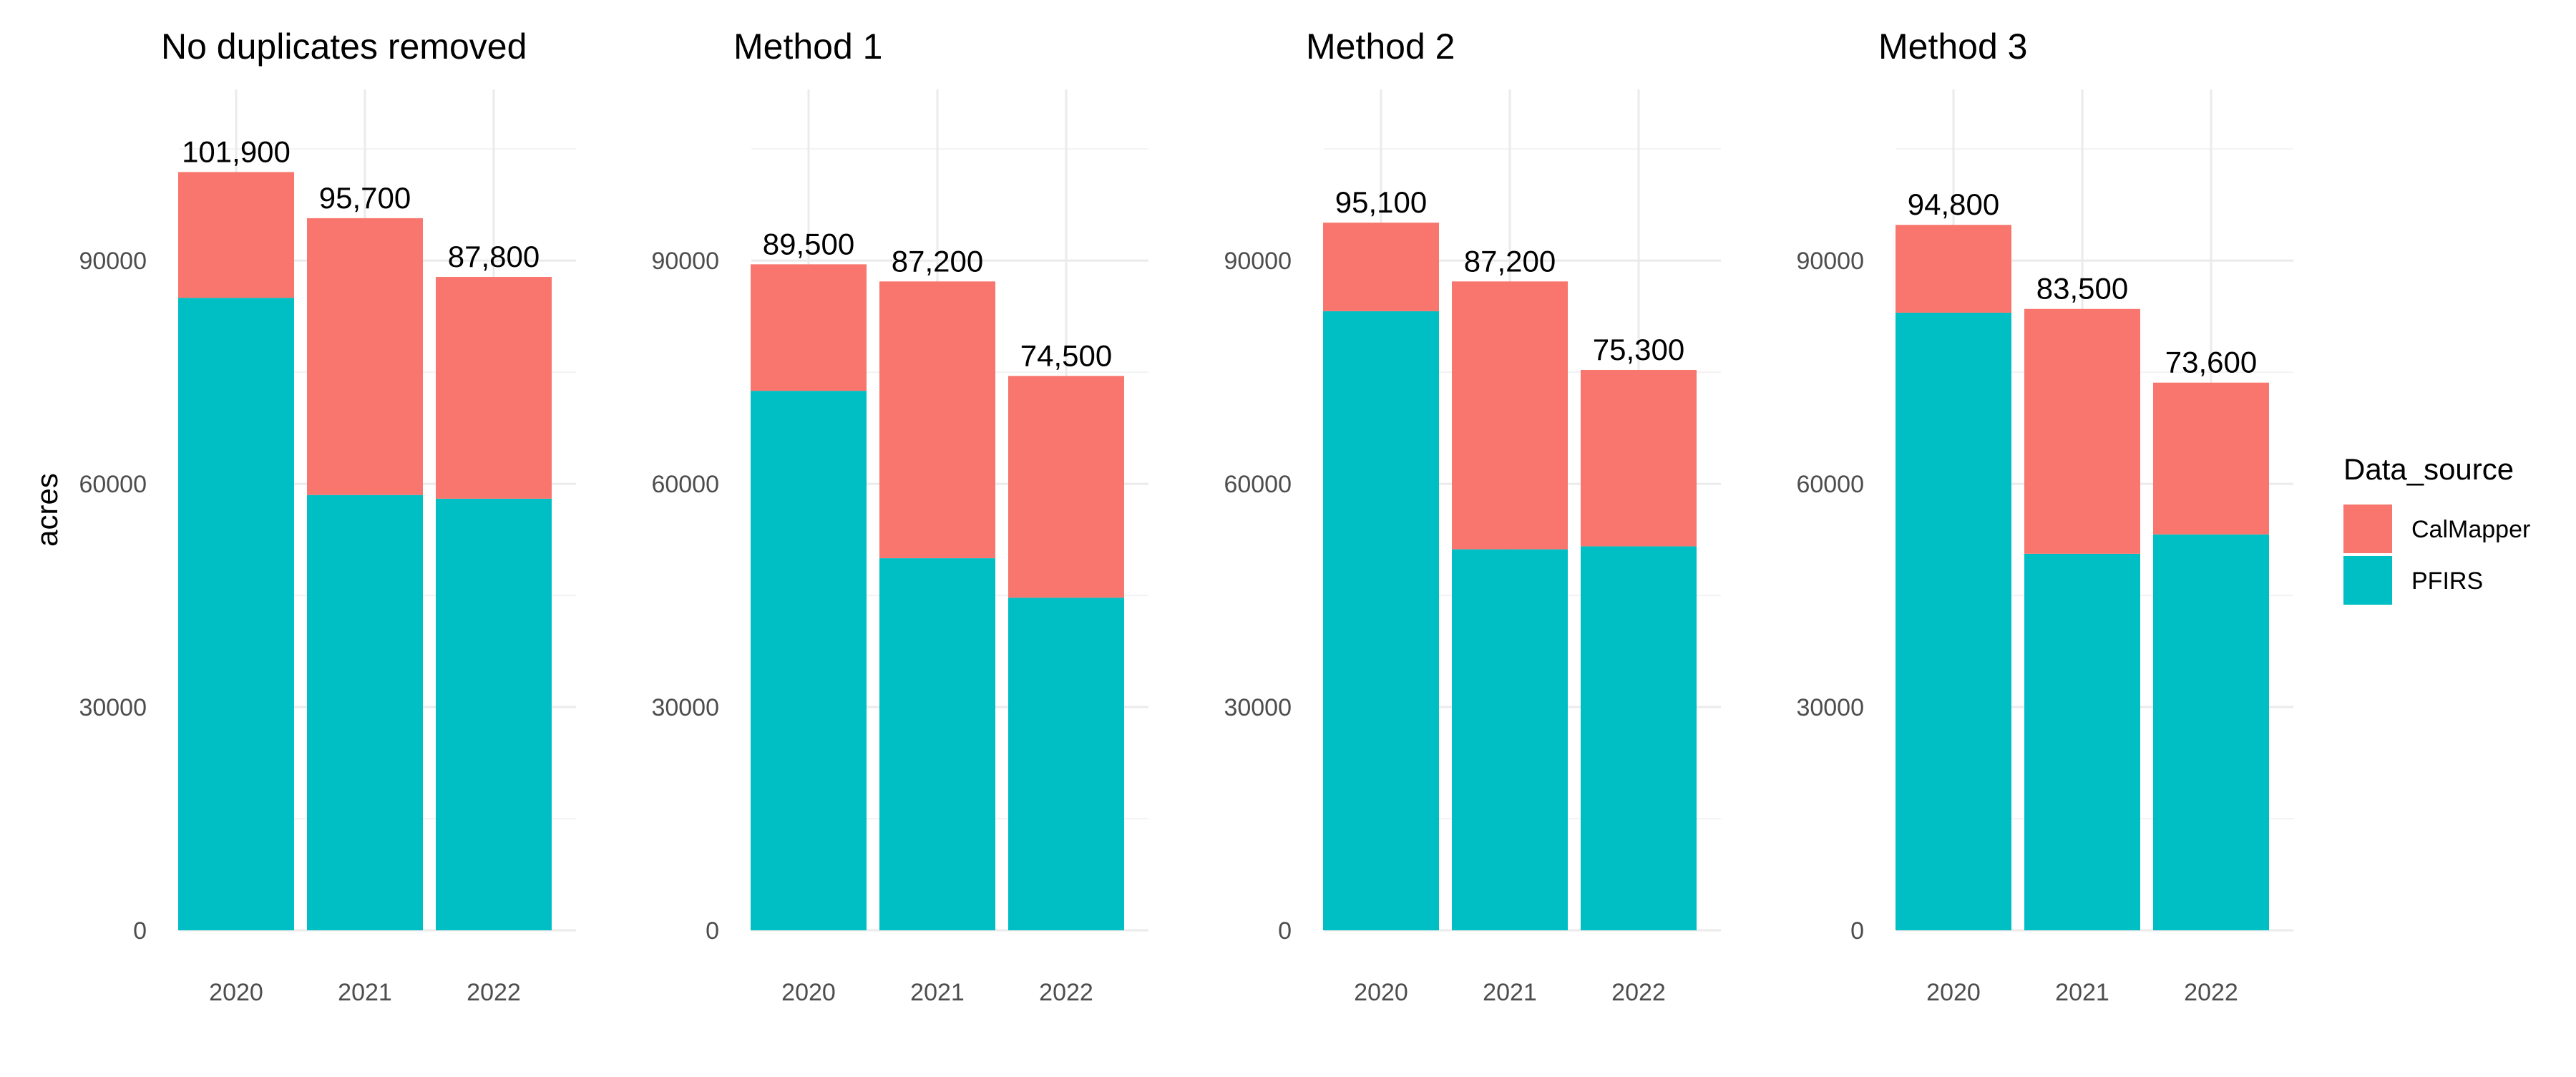  I want to click on legend-title: Data_source, so click(2428, 469).